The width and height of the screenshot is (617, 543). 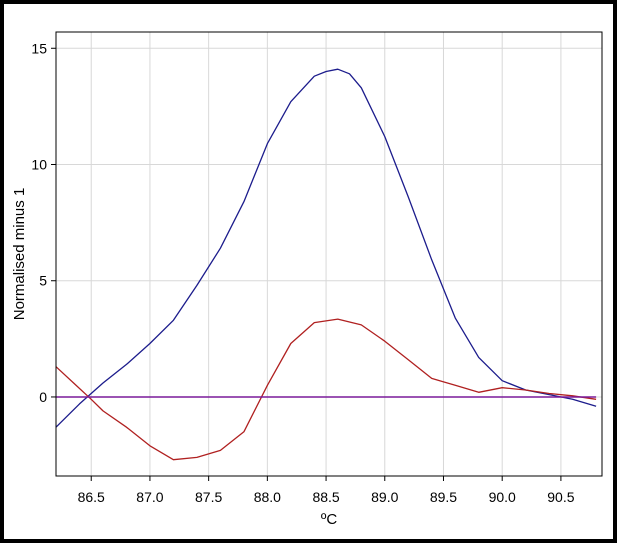 What do you see at coordinates (91, 497) in the screenshot?
I see `x-tick-label: 86.5` at bounding box center [91, 497].